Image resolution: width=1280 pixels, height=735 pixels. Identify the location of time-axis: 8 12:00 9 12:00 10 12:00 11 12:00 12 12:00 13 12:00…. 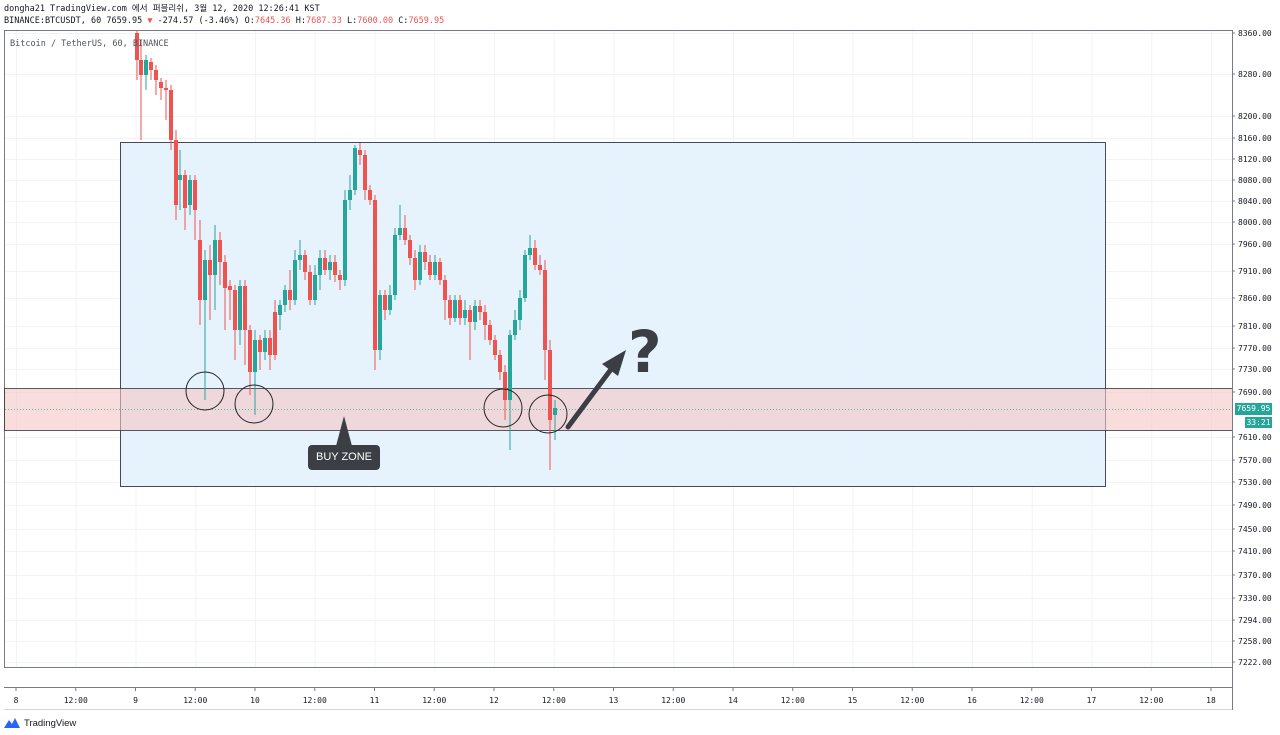
(615, 696).